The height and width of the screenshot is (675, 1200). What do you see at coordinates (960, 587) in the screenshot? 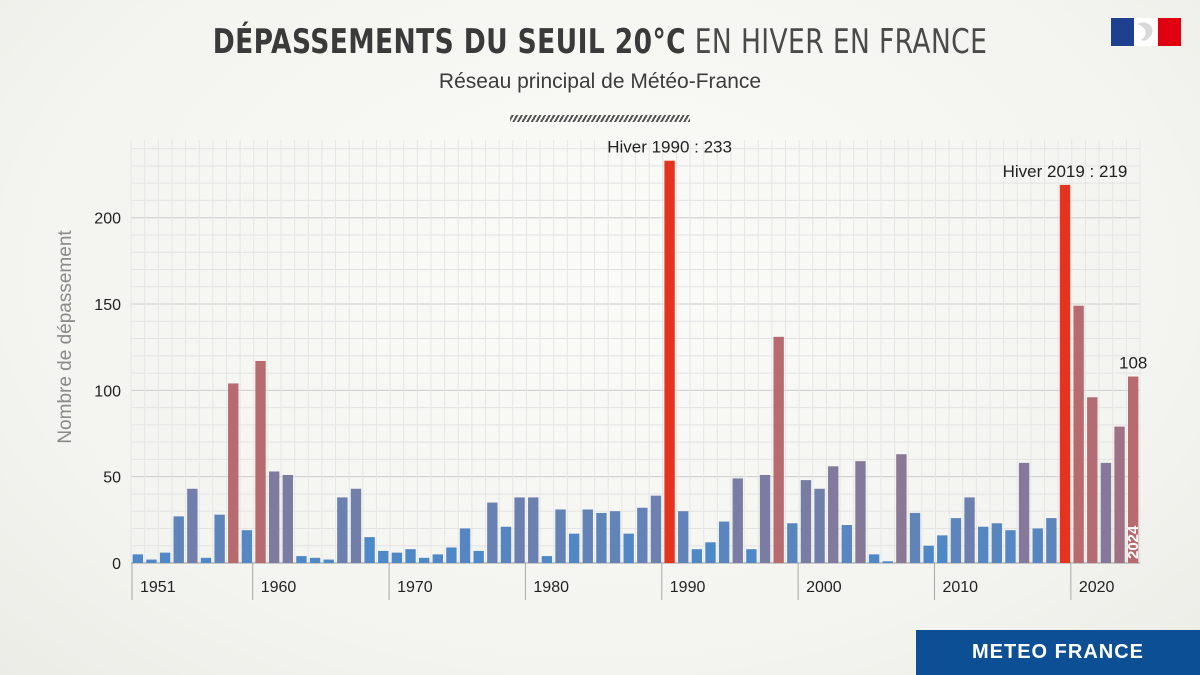
I see `x-tick-label: 2010` at bounding box center [960, 587].